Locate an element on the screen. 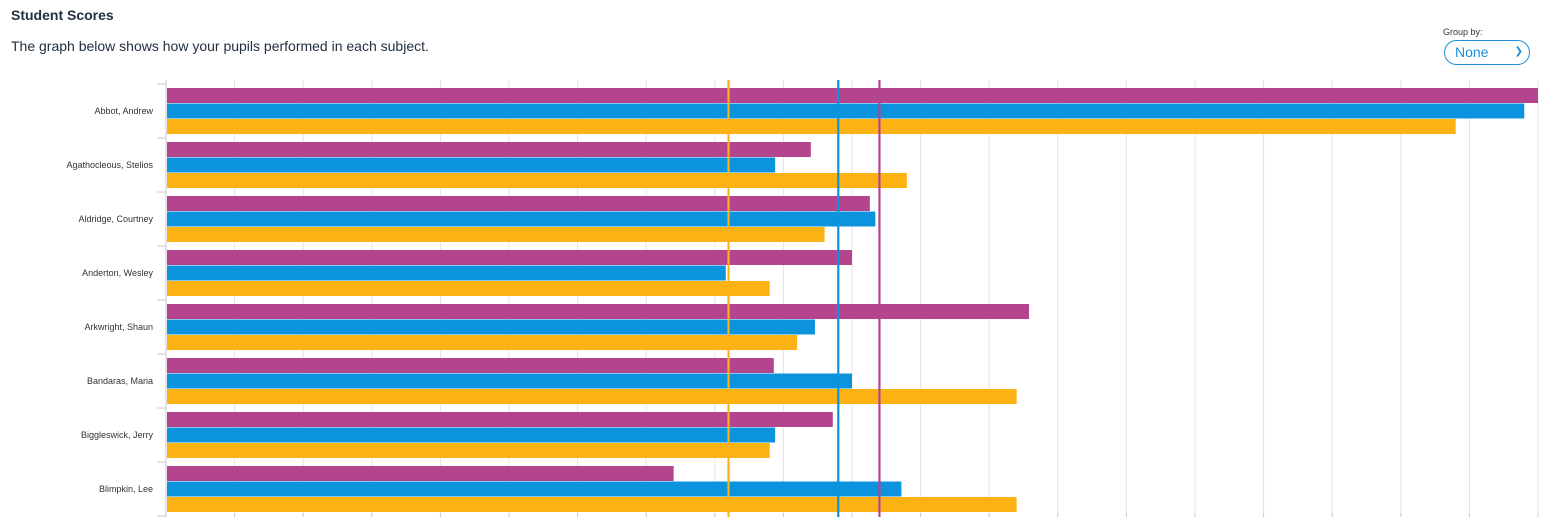  category-label: Biggleswick, Jerry is located at coordinates (117, 435).